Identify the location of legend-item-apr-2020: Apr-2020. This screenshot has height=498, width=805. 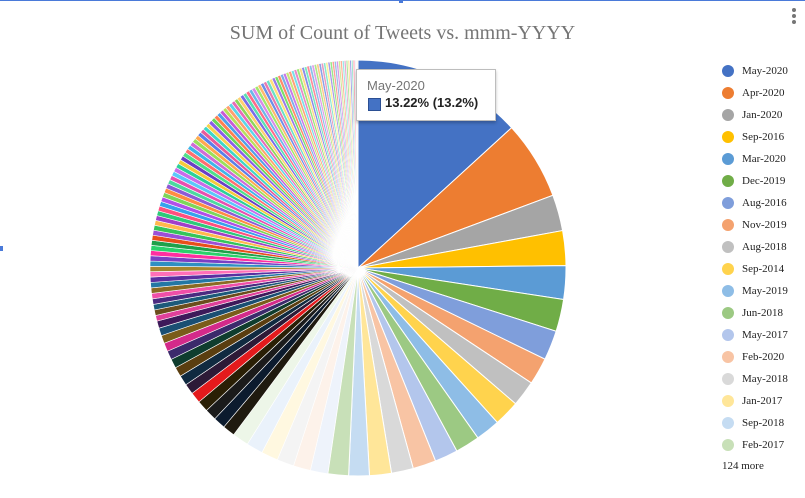
(762, 93).